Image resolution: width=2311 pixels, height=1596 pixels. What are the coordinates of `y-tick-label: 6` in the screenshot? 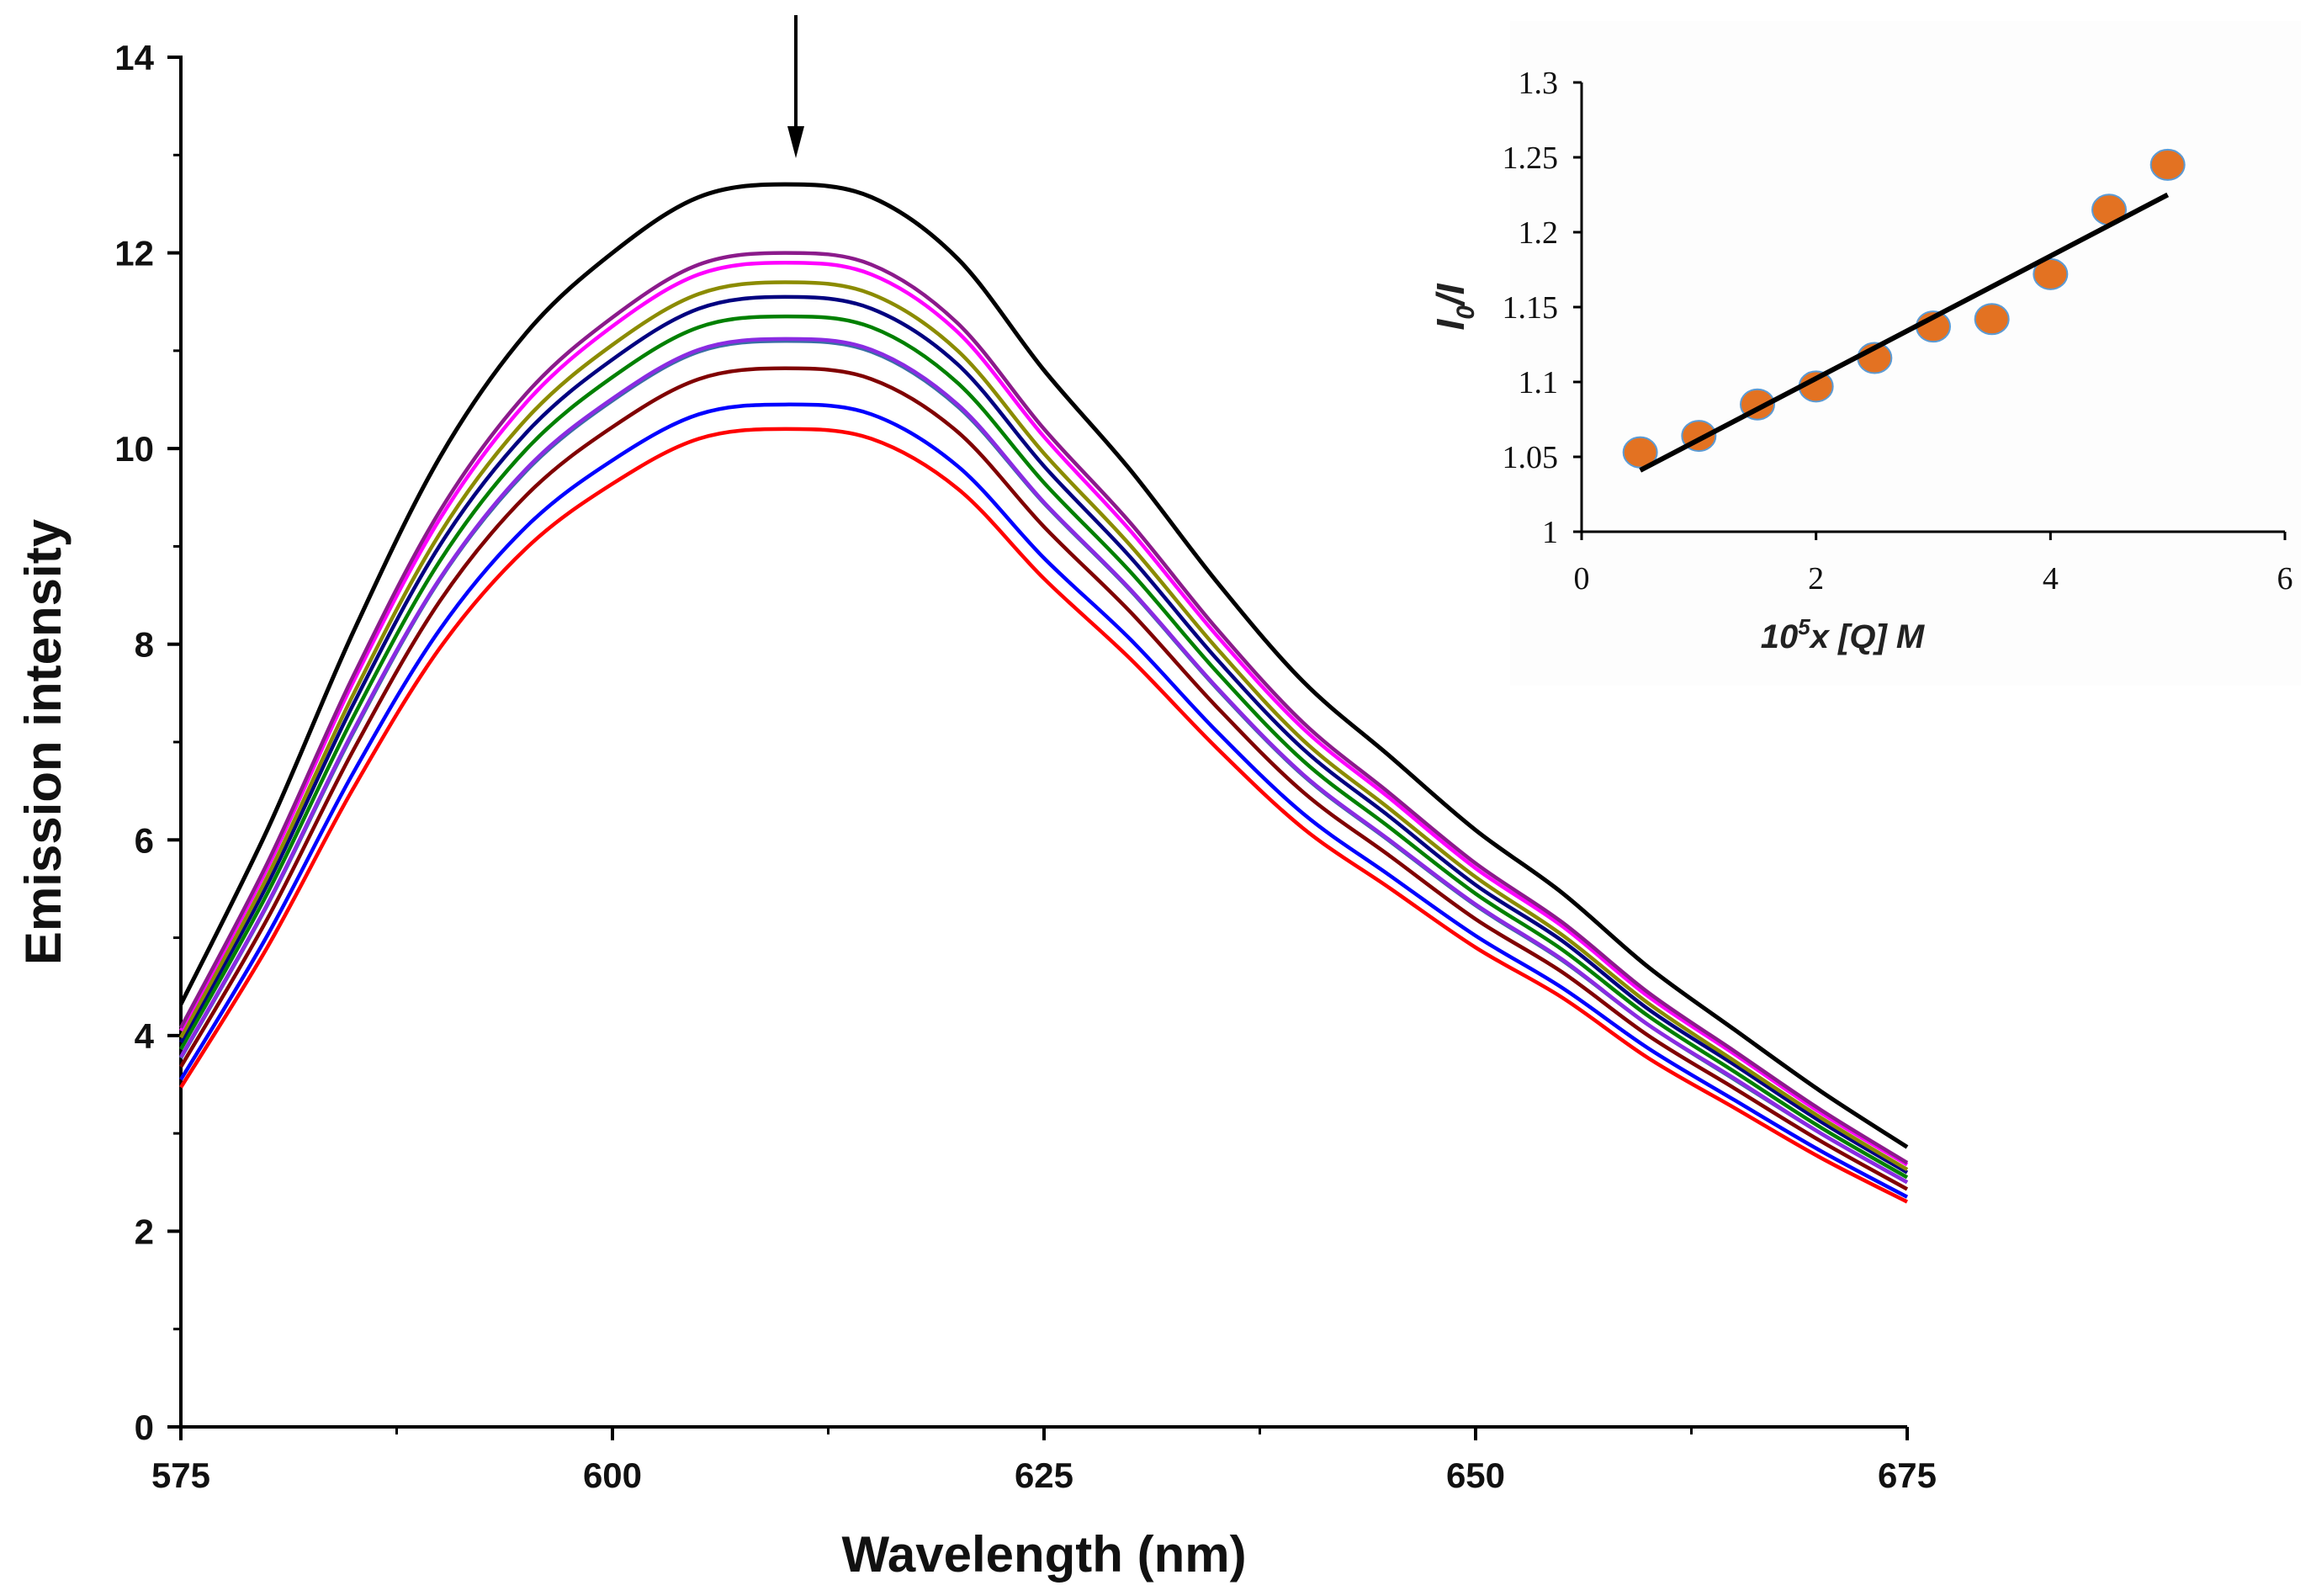 It's located at (144, 840).